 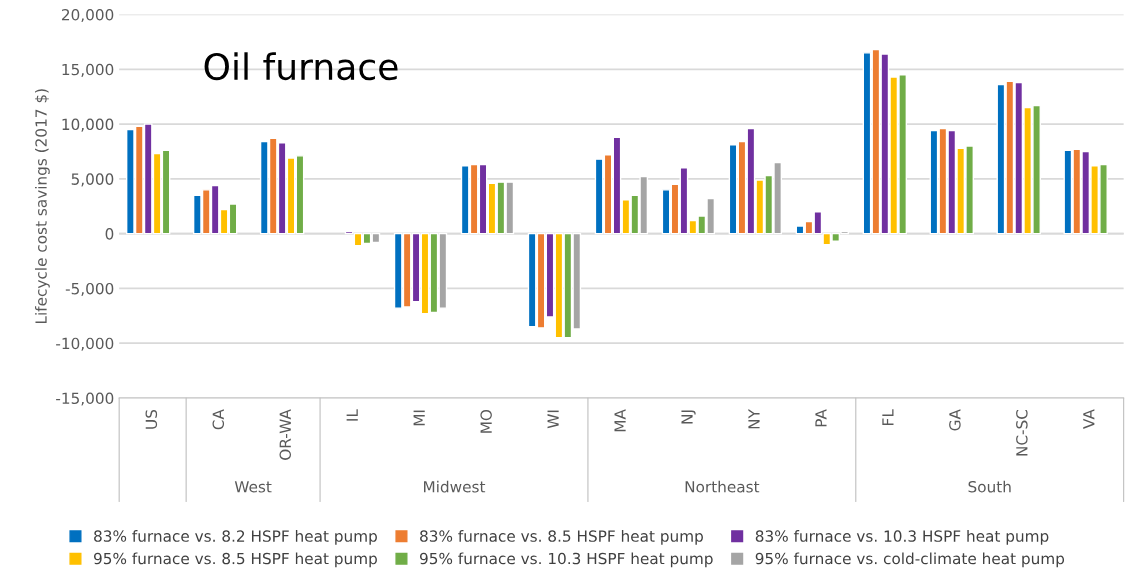 What do you see at coordinates (722, 486) in the screenshot?
I see `text: Northeast` at bounding box center [722, 486].